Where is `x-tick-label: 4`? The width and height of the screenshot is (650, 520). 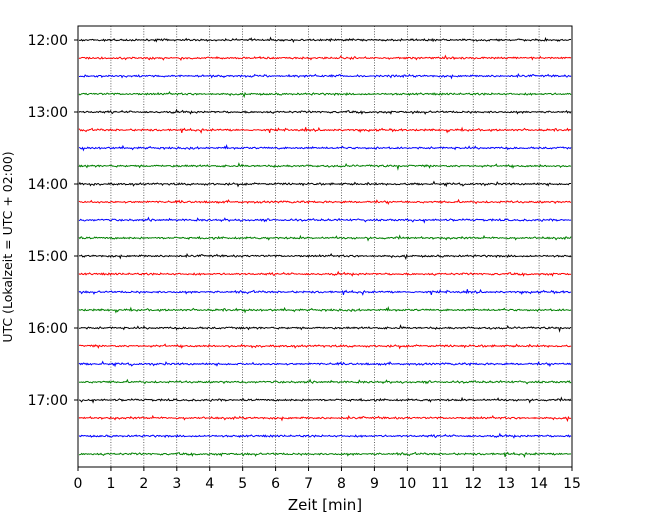 x-tick-label: 4 is located at coordinates (209, 484).